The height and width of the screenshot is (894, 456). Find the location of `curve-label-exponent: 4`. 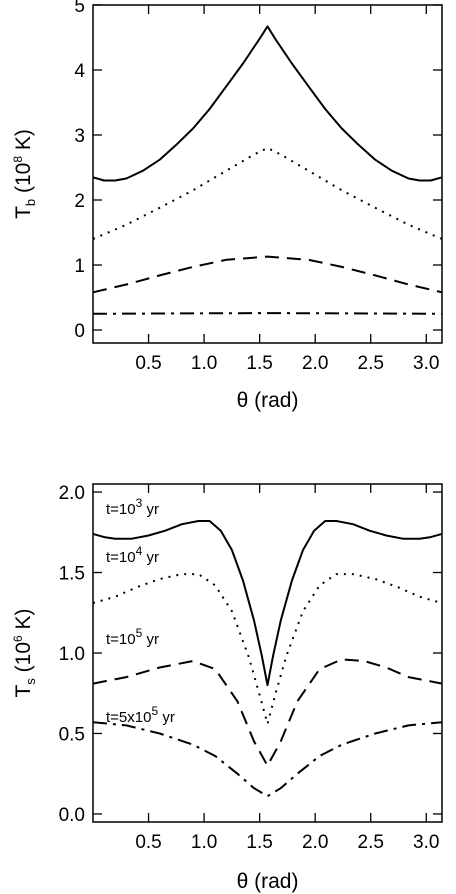

curve-label-exponent: 4 is located at coordinates (139, 551).